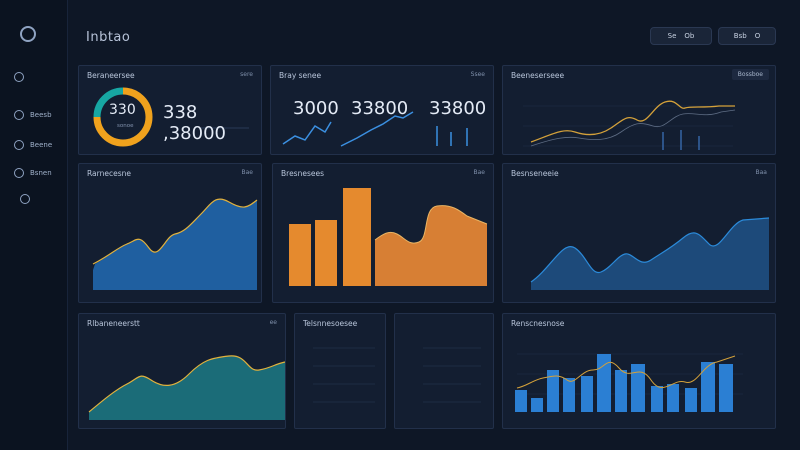  I want to click on kpi-value-1: 3000, so click(316, 108).